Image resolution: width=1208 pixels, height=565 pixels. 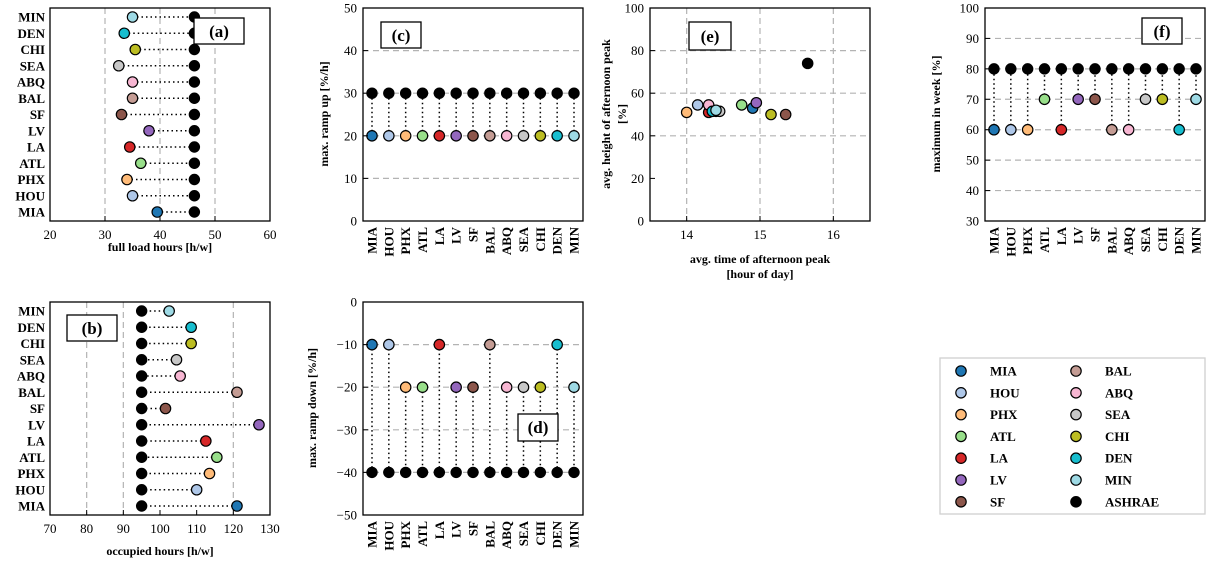 I want to click on y-tick-label: 10, so click(x=350, y=178).